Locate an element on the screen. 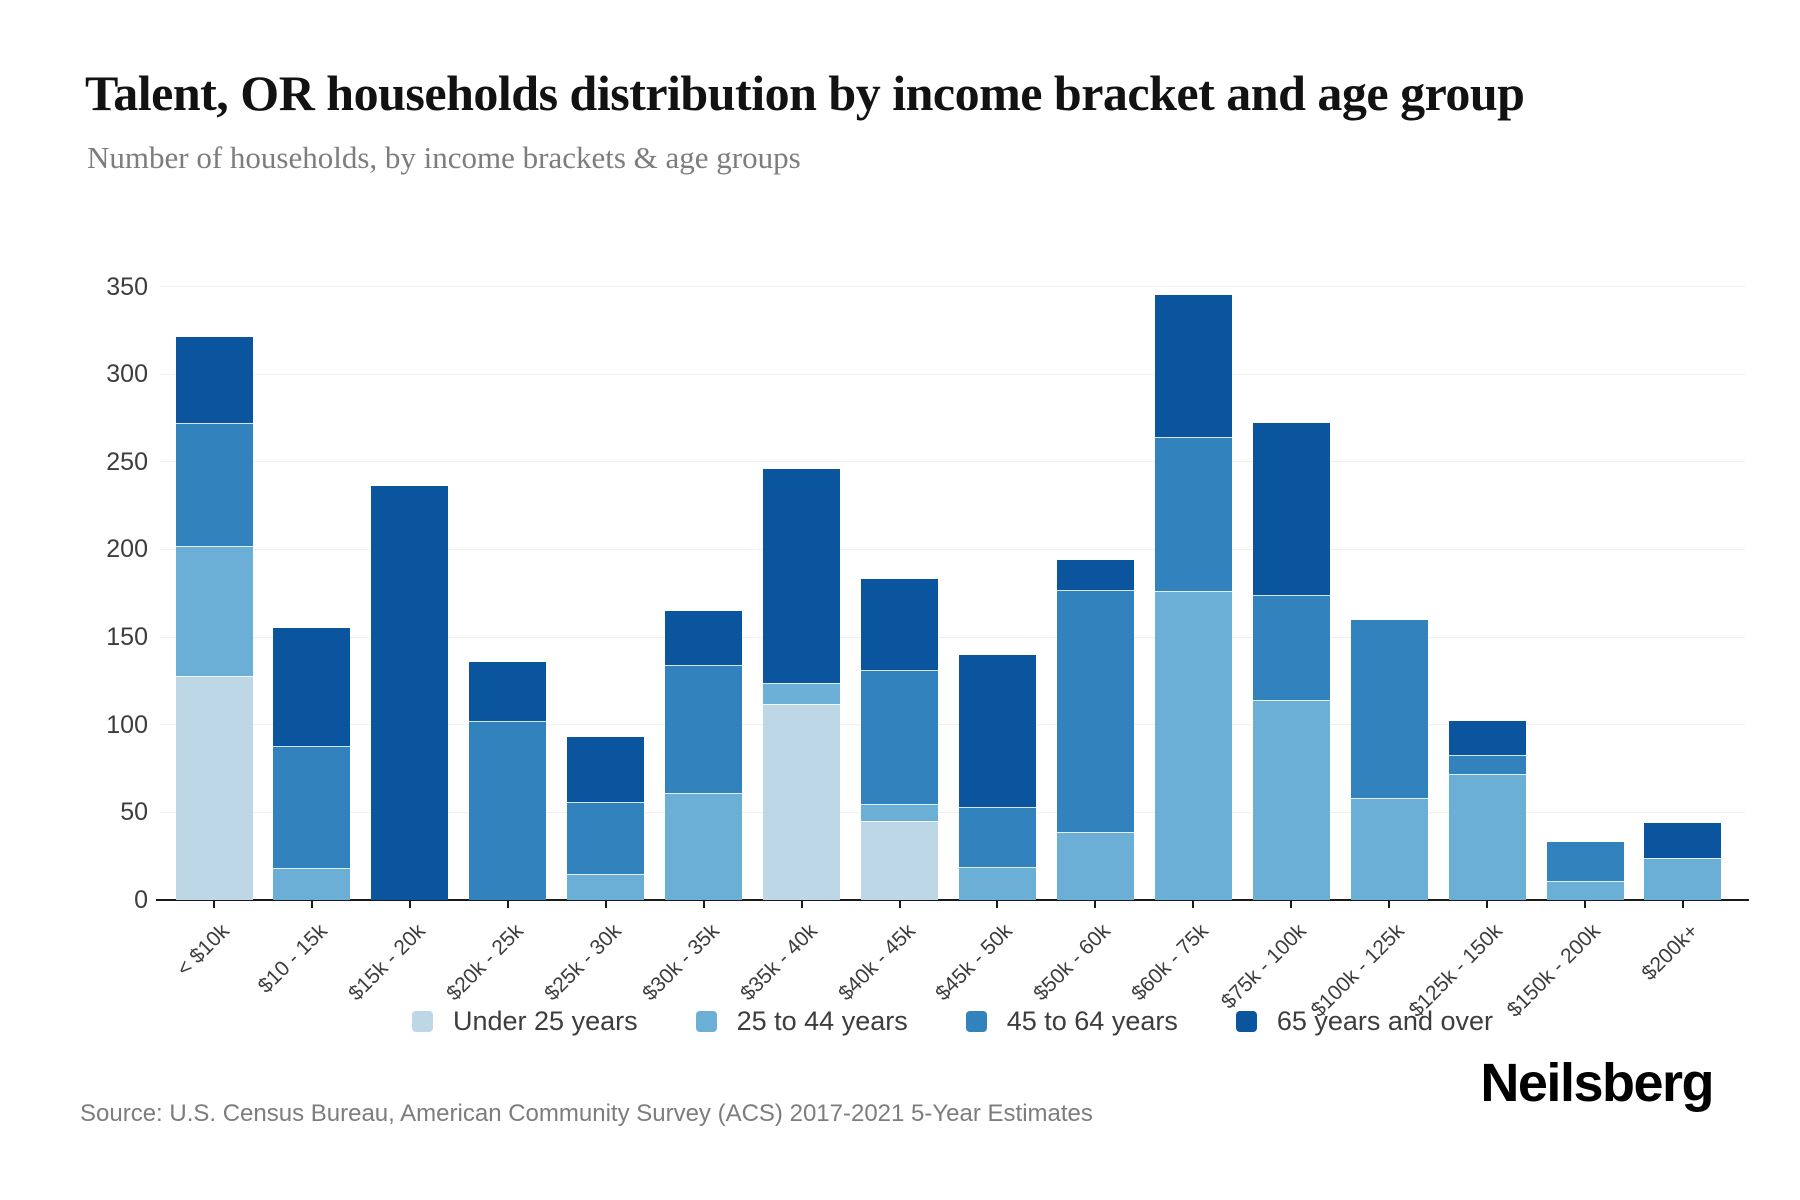  legend-label: 65 years and over is located at coordinates (1384, 1021).